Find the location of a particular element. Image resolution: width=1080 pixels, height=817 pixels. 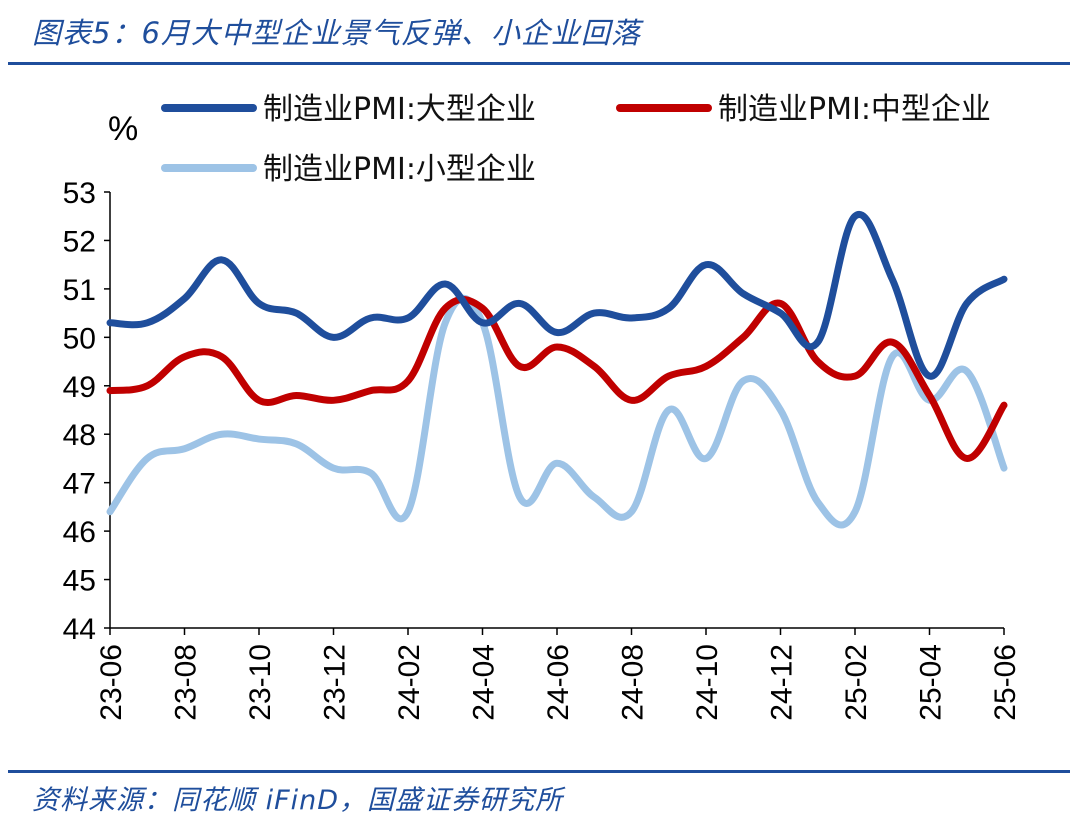

top-divider is located at coordinates (539, 63).